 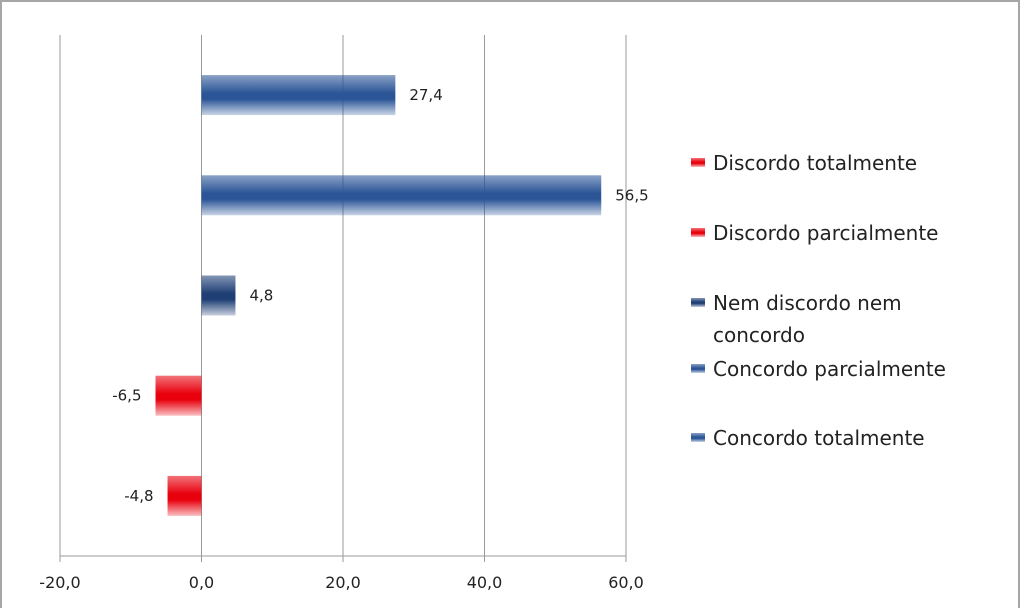 I want to click on legend-label: Concordo parcialmente, so click(x=829, y=369).